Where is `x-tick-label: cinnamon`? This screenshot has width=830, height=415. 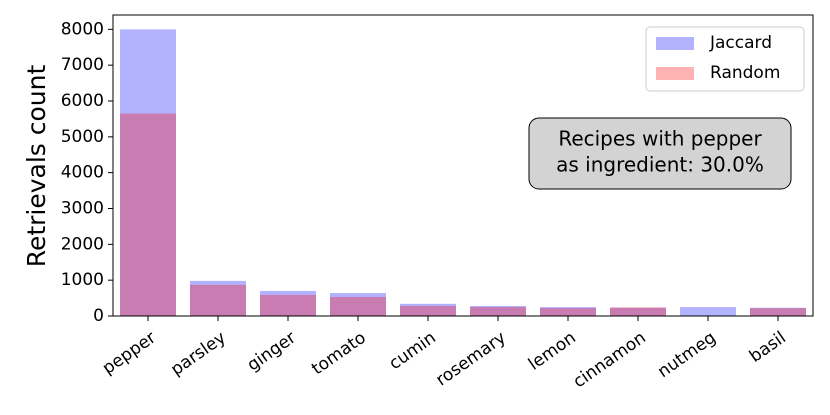
x-tick-label: cinnamon is located at coordinates (610, 360).